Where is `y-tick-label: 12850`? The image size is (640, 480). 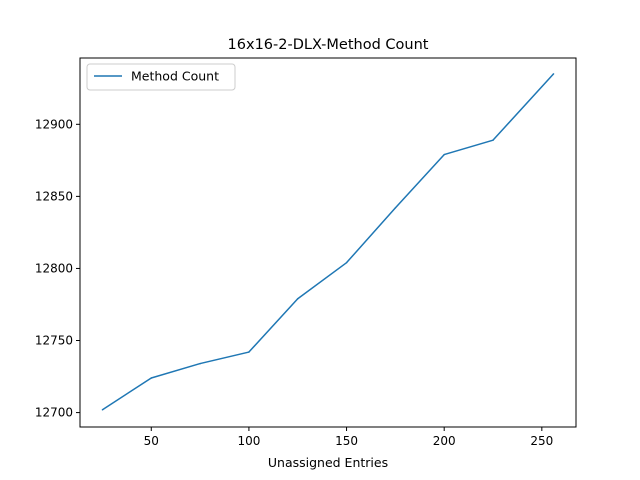
y-tick-label: 12850 is located at coordinates (54, 196).